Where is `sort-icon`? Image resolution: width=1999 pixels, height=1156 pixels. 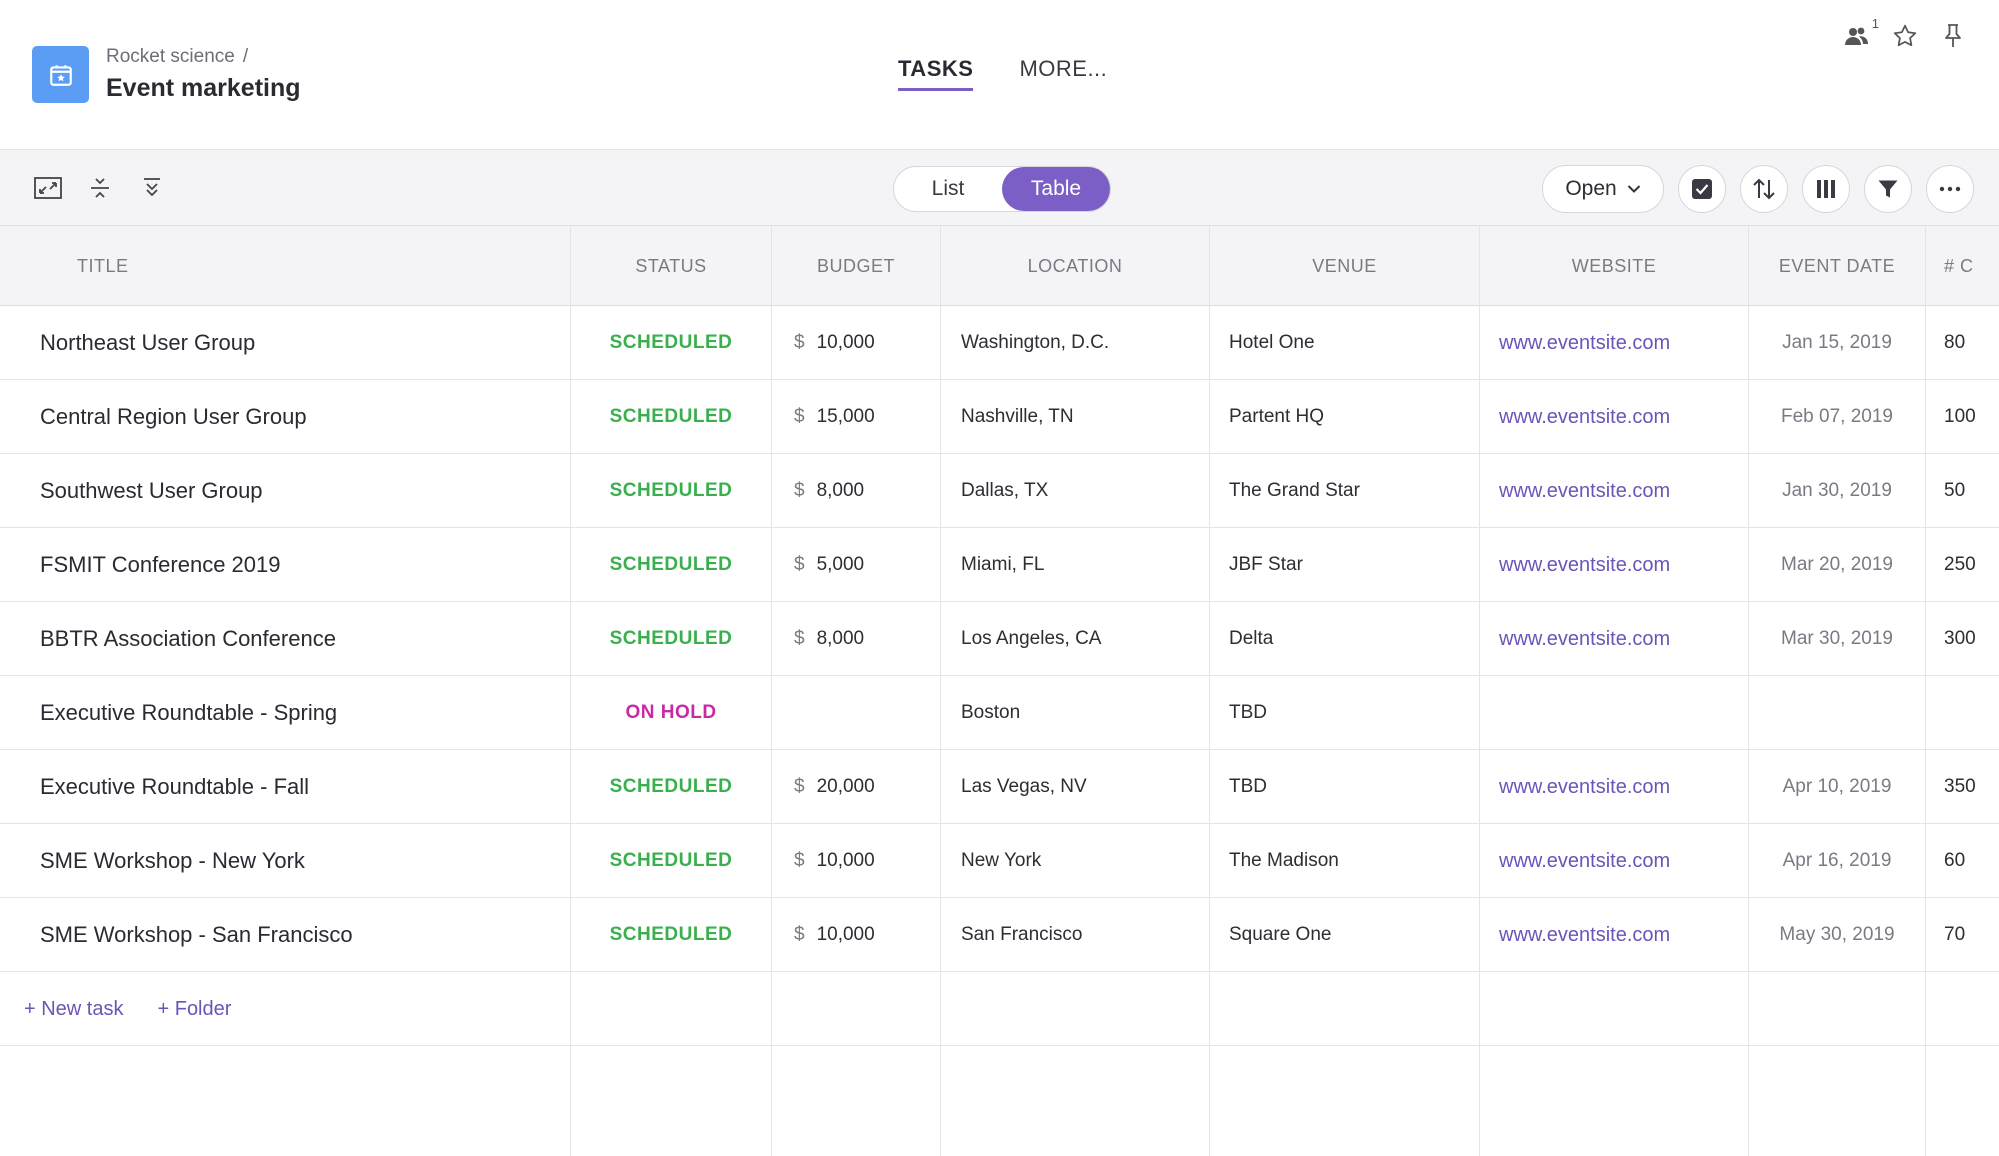
sort-icon is located at coordinates (1764, 189).